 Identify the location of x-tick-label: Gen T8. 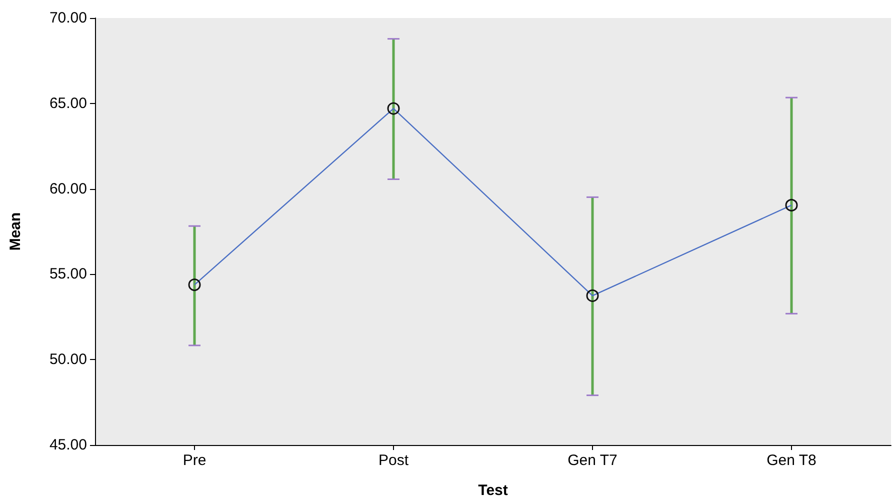
(791, 460).